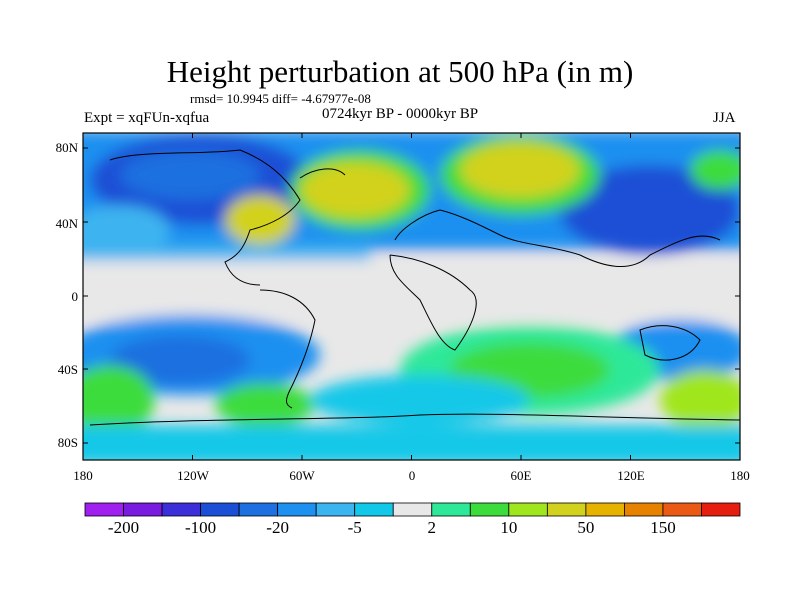 The height and width of the screenshot is (600, 800). Describe the element at coordinates (400, 71) in the screenshot. I see `plot-title: Height perturbation at 500 hPa (in m)` at that location.